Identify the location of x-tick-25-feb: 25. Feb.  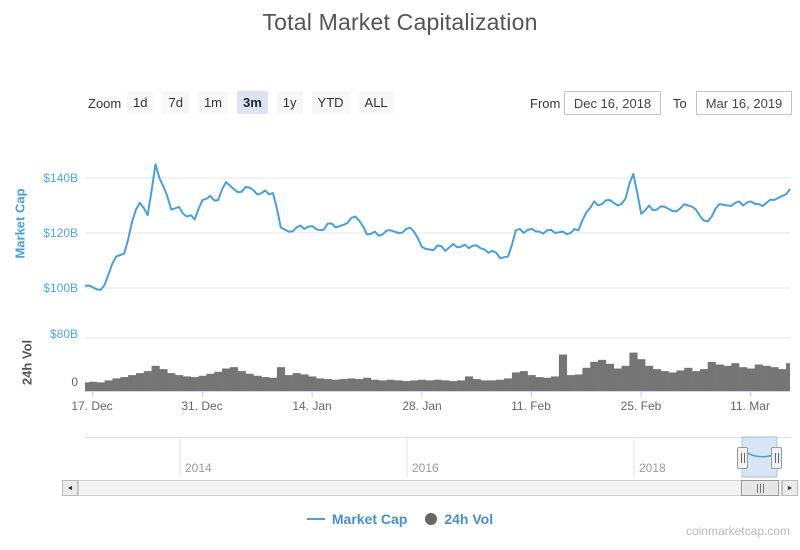
(641, 406).